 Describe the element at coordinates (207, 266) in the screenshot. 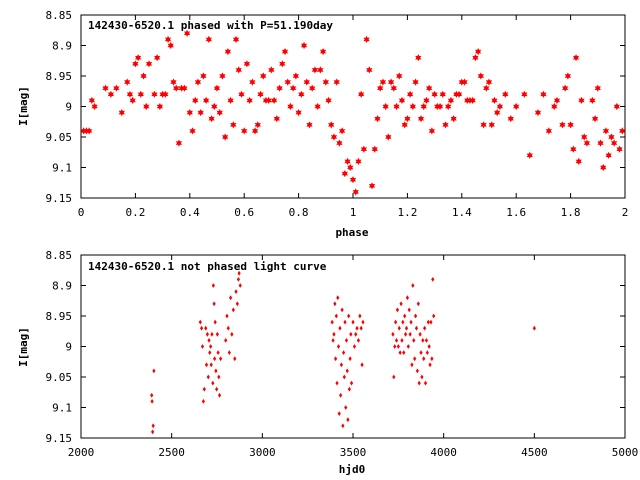

I see `unphased-plot-title: 142430-6520.1 not phased light curve` at that location.